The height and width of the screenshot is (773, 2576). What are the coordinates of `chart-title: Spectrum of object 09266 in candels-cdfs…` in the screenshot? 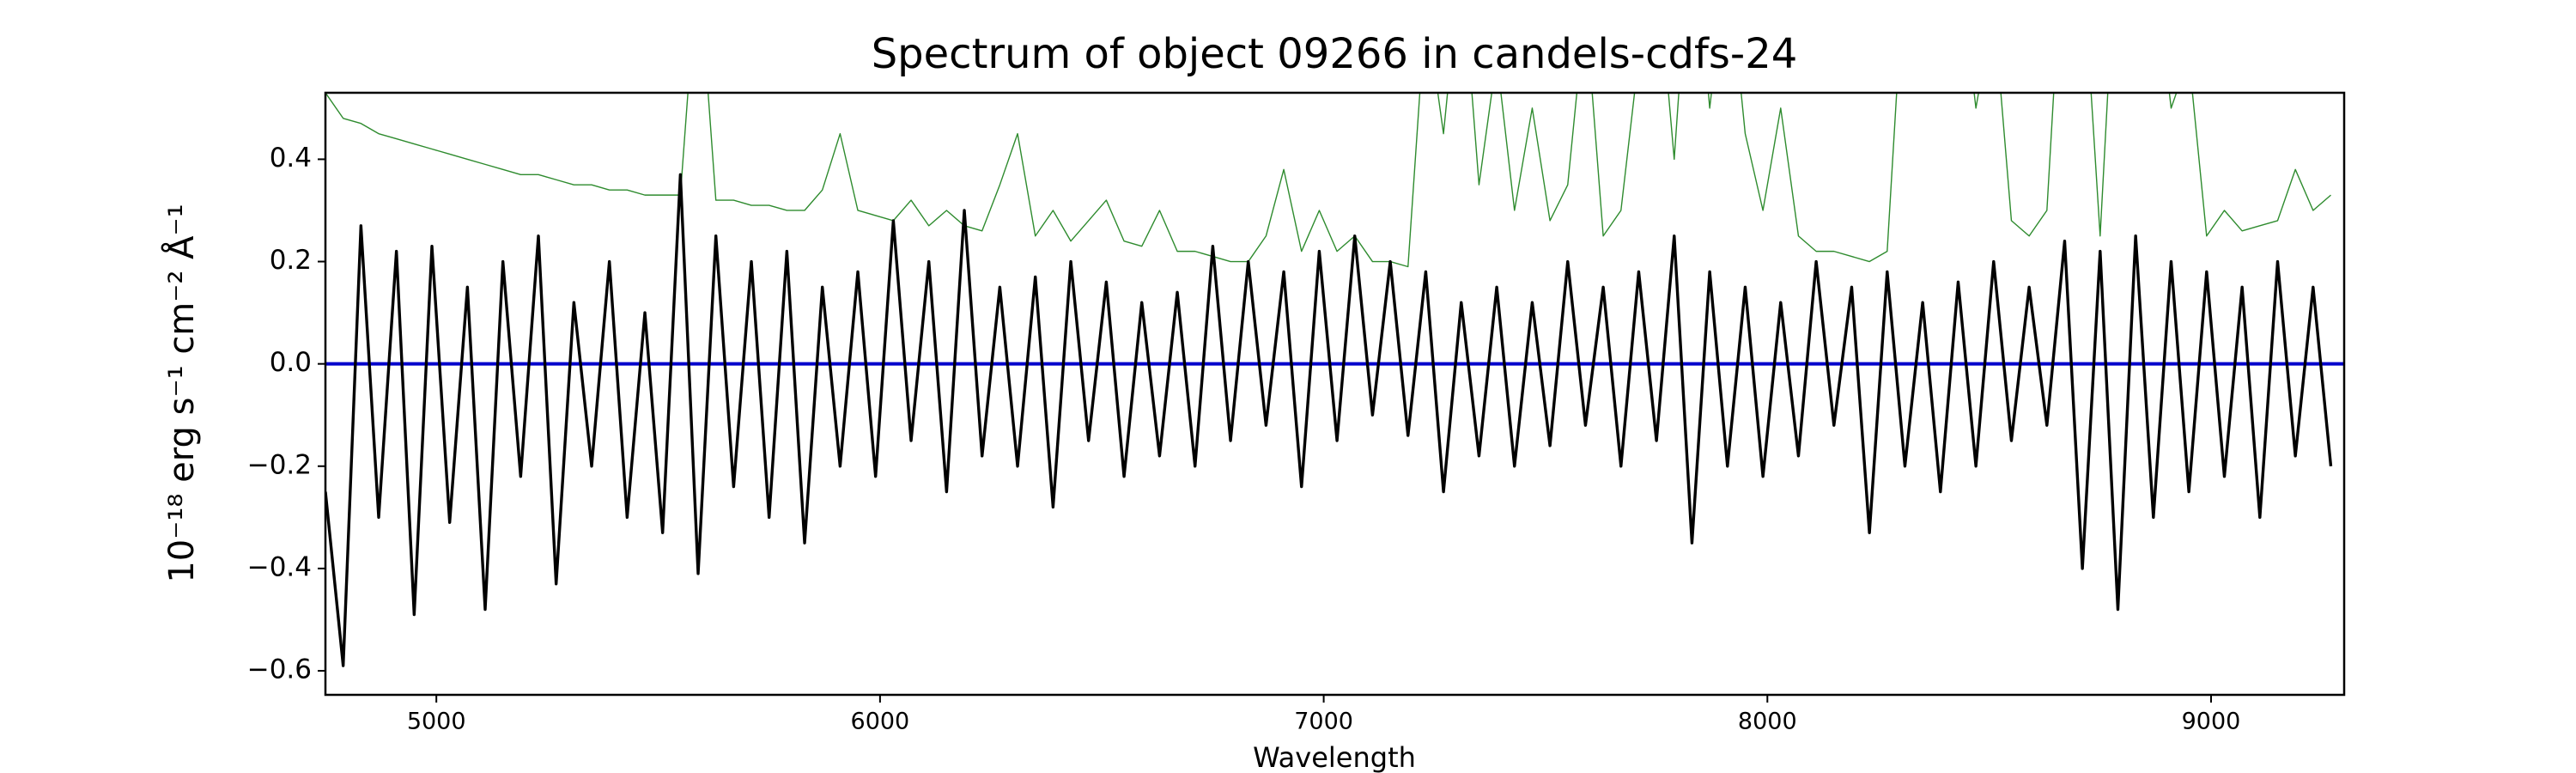 It's located at (1335, 54).